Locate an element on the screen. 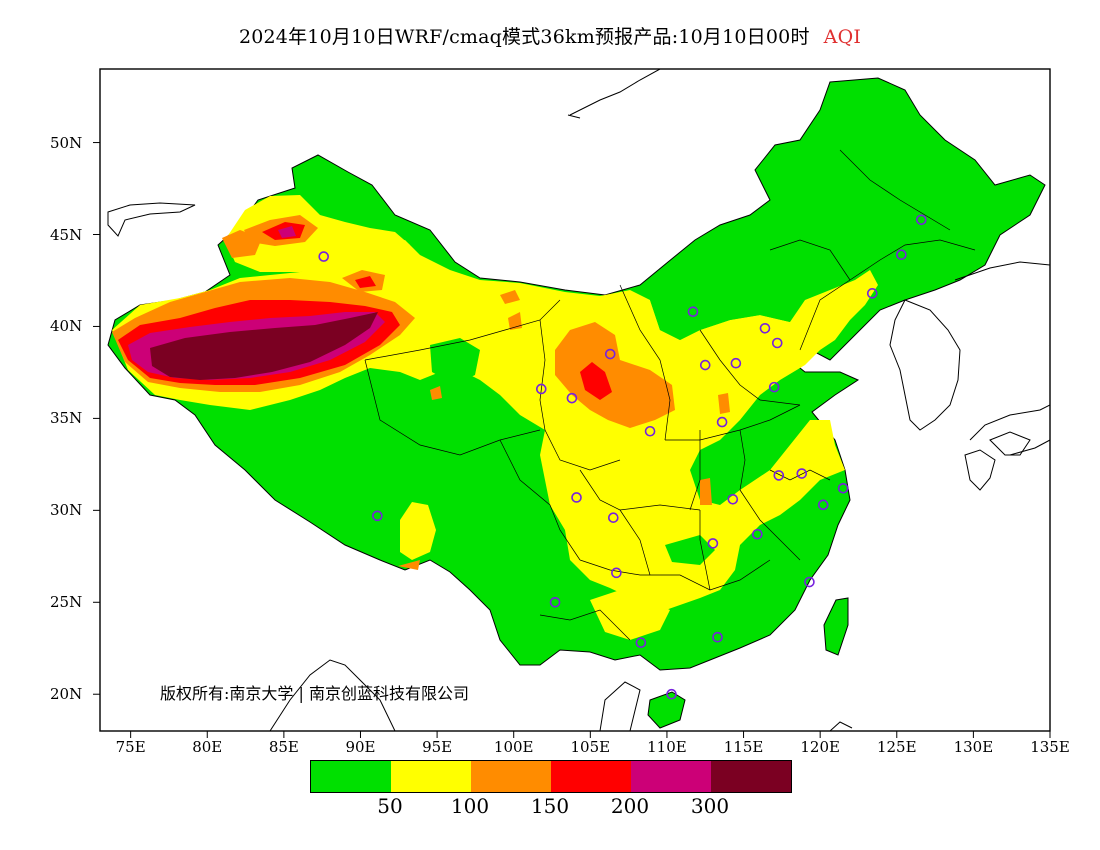 The height and width of the screenshot is (850, 1100). lon-label: 110E is located at coordinates (667, 747).